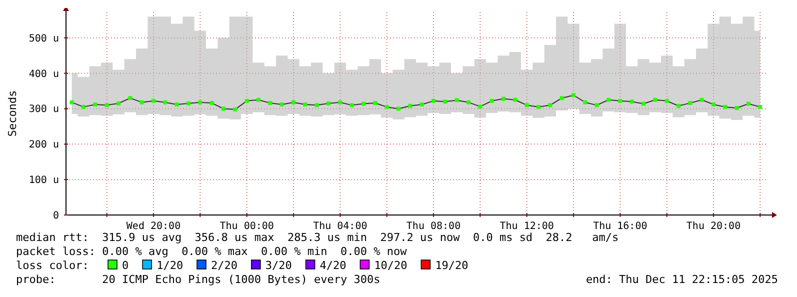  What do you see at coordinates (12, 113) in the screenshot?
I see `y-axis-title: Seconds` at bounding box center [12, 113].